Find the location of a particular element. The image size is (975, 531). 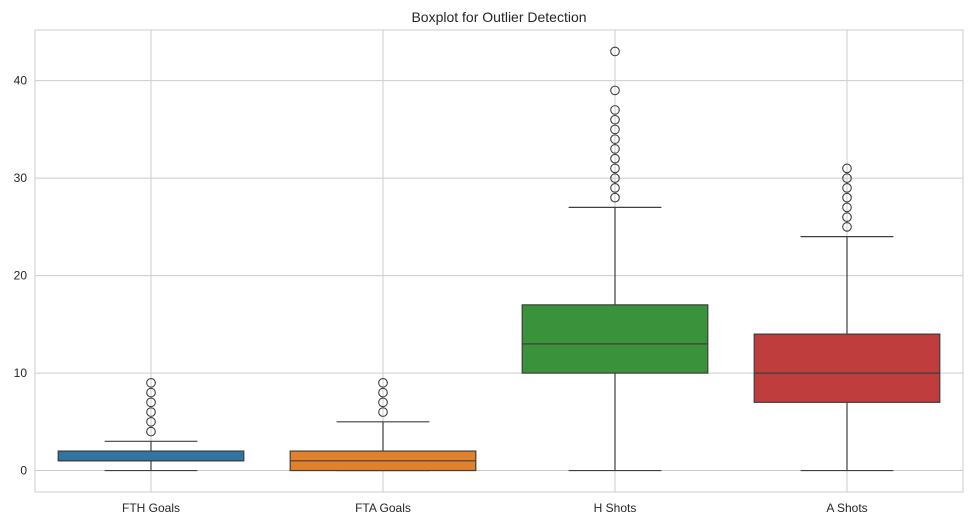

chart-title: Boxplot for Outlier Detection is located at coordinates (498, 17).